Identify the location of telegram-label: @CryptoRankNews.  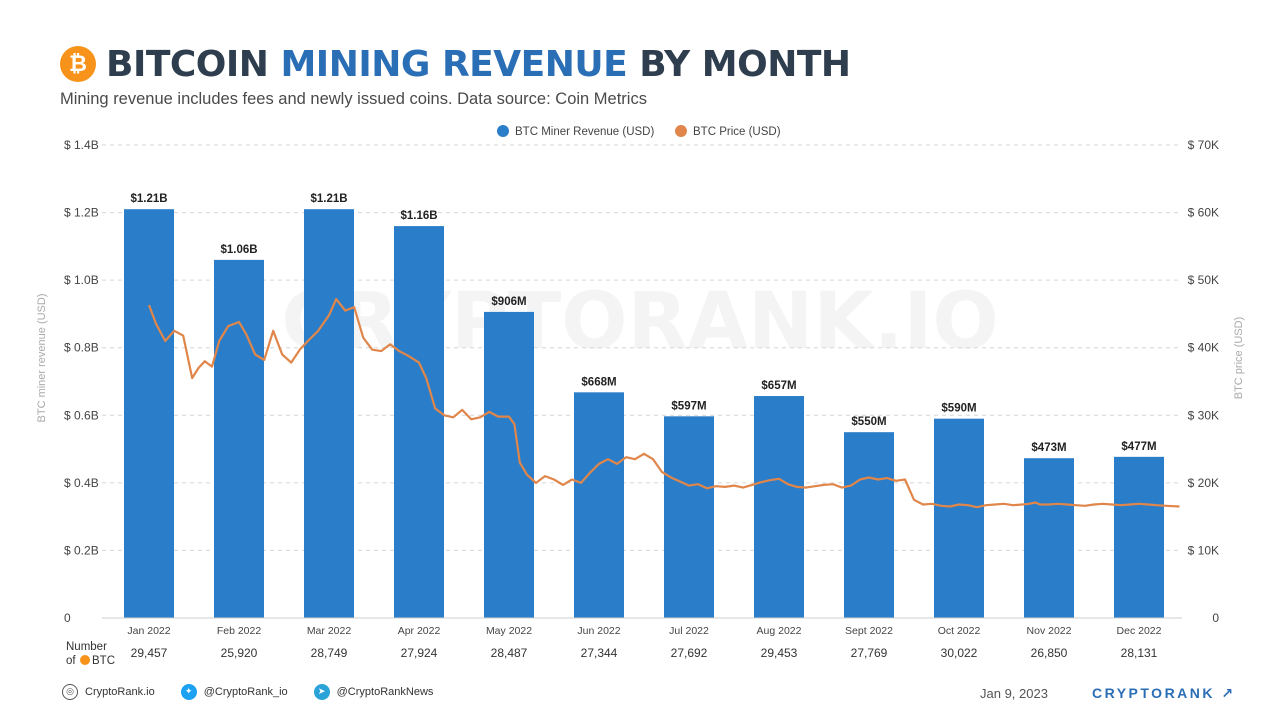
(385, 692).